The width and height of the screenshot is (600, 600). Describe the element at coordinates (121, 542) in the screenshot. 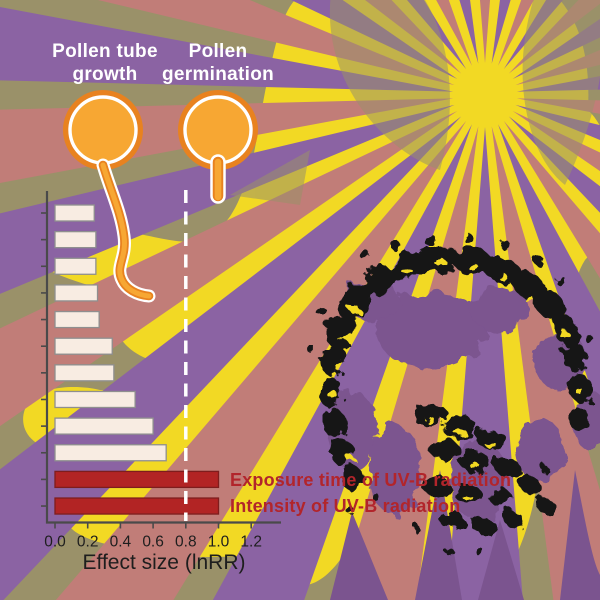

I see `x-tick-label: 0.4` at that location.